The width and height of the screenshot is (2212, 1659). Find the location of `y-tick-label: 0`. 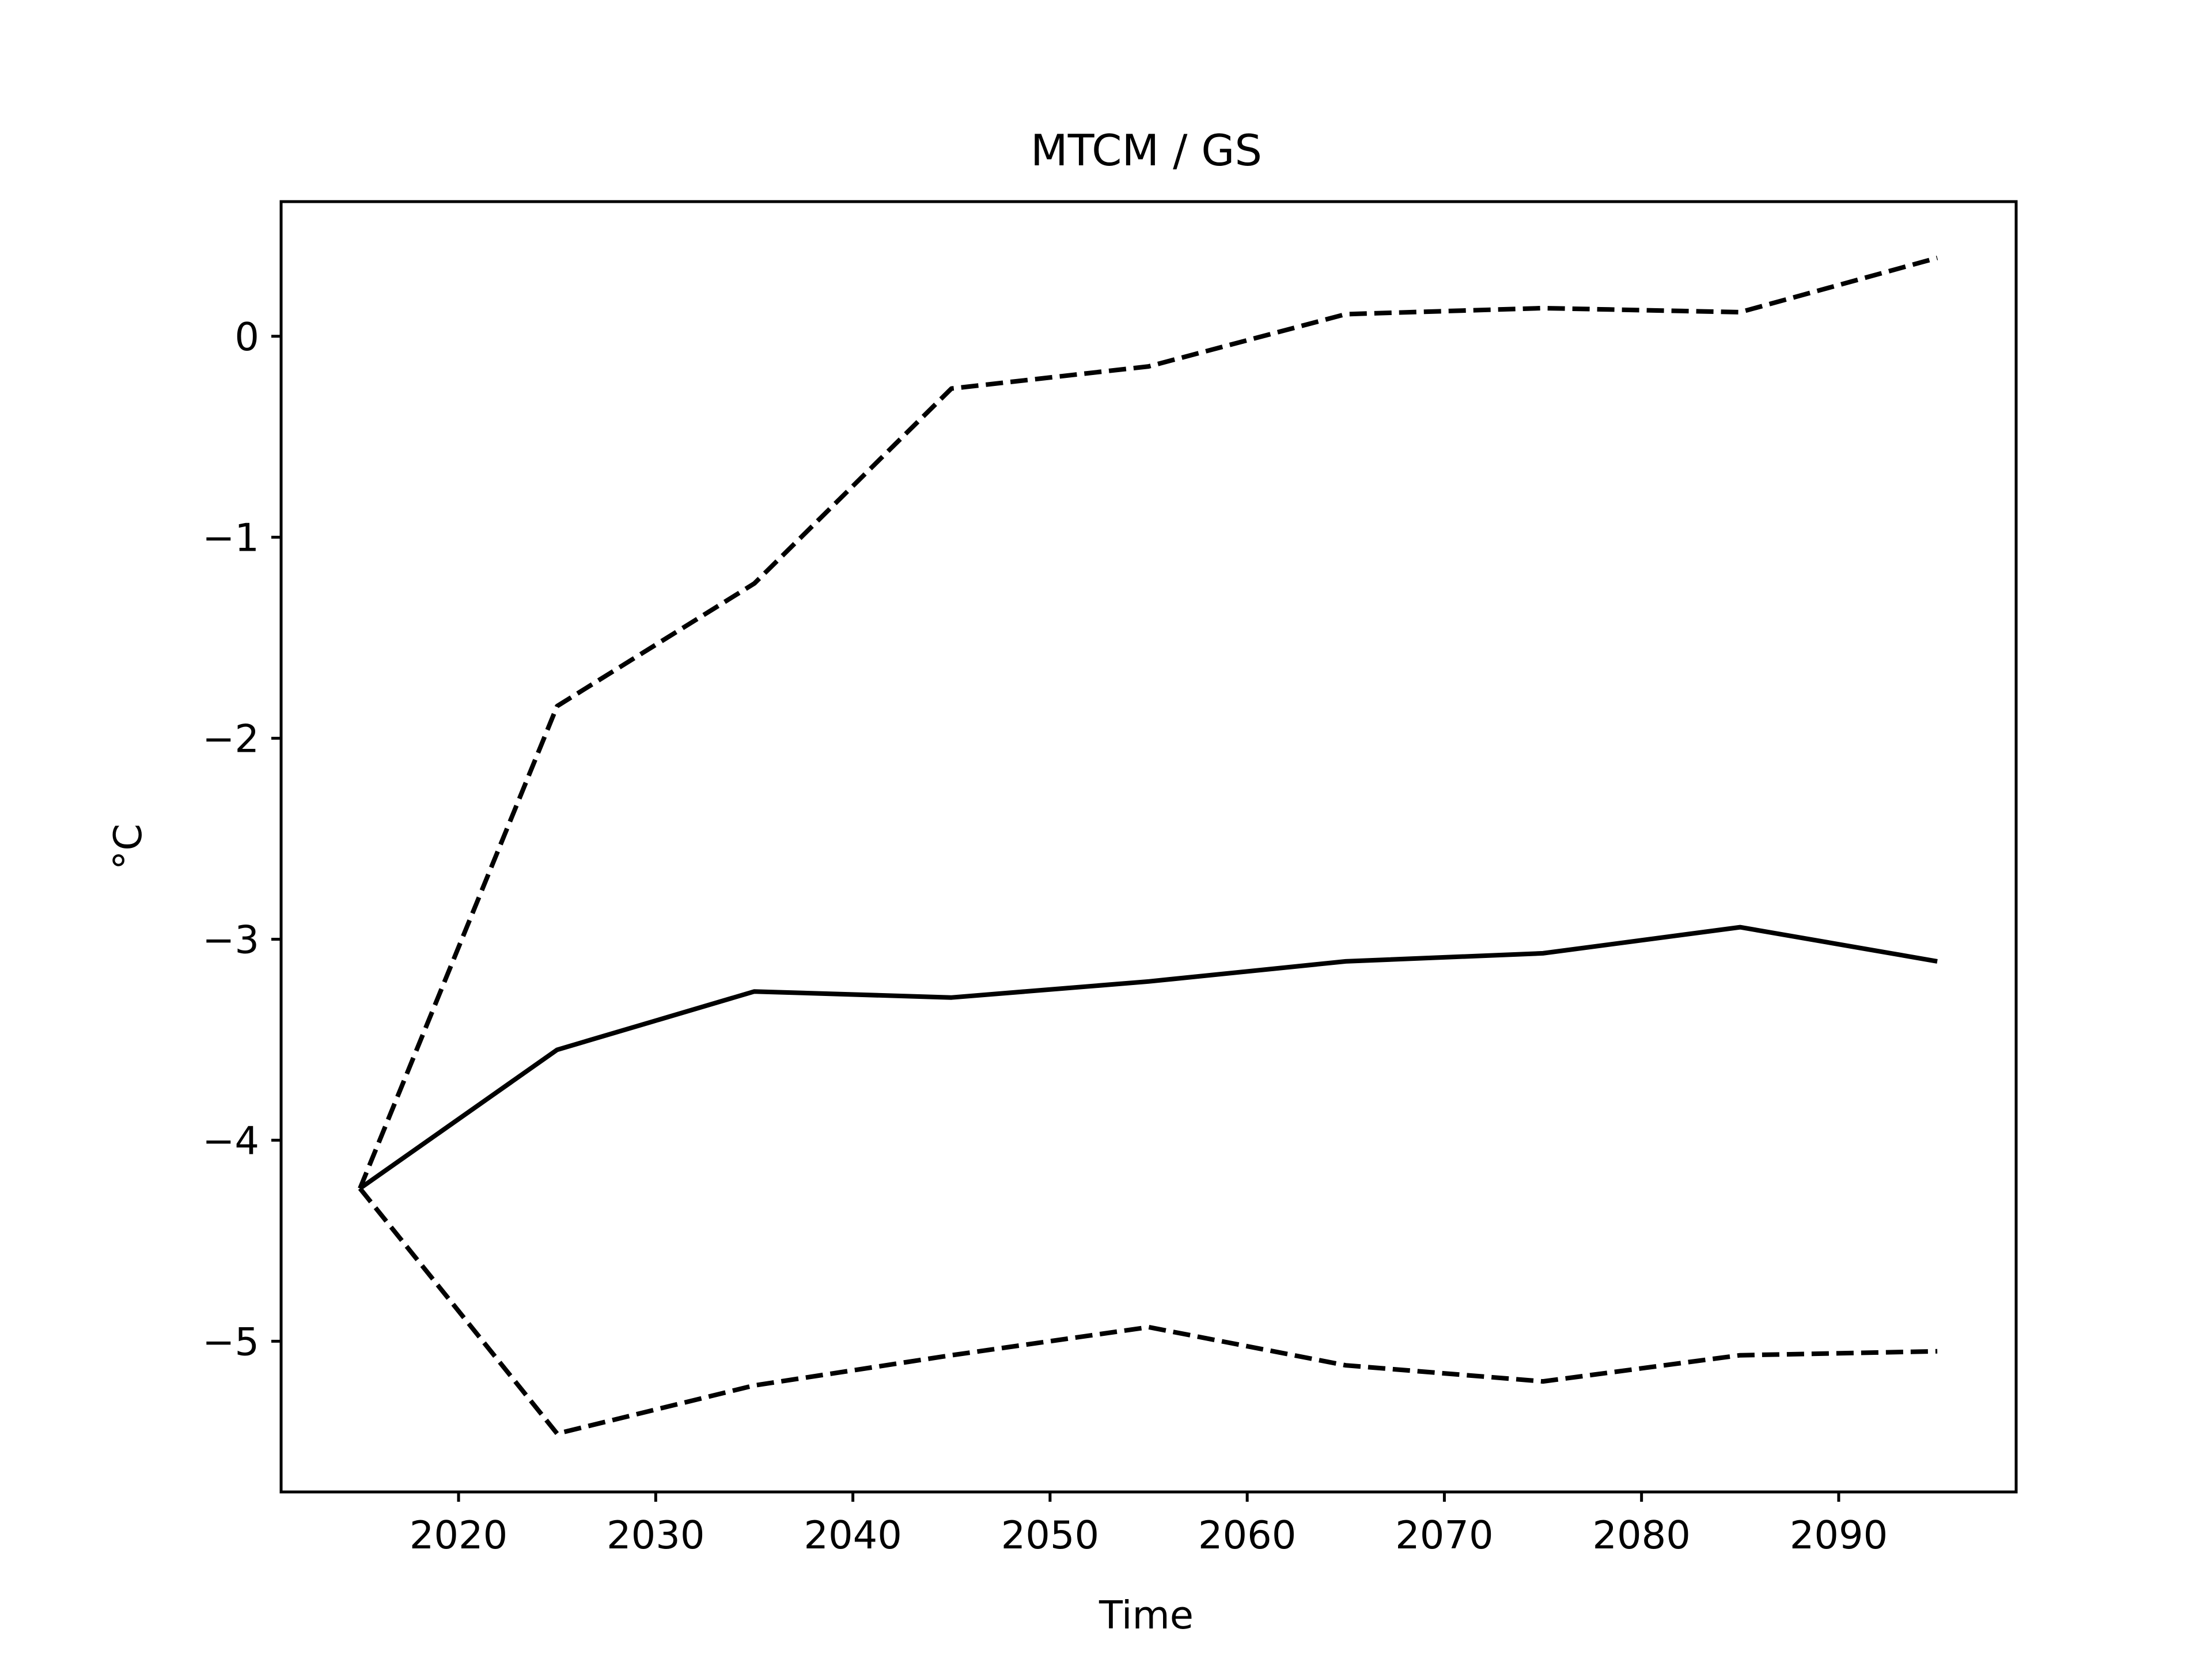

y-tick-label: 0 is located at coordinates (246, 337).